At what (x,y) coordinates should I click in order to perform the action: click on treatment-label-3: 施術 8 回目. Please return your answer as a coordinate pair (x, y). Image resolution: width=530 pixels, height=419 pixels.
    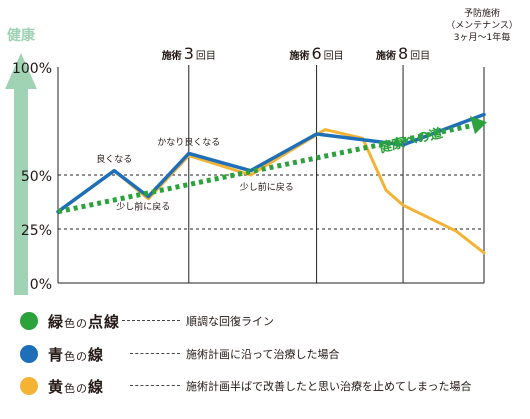
    Looking at the image, I should click on (403, 53).